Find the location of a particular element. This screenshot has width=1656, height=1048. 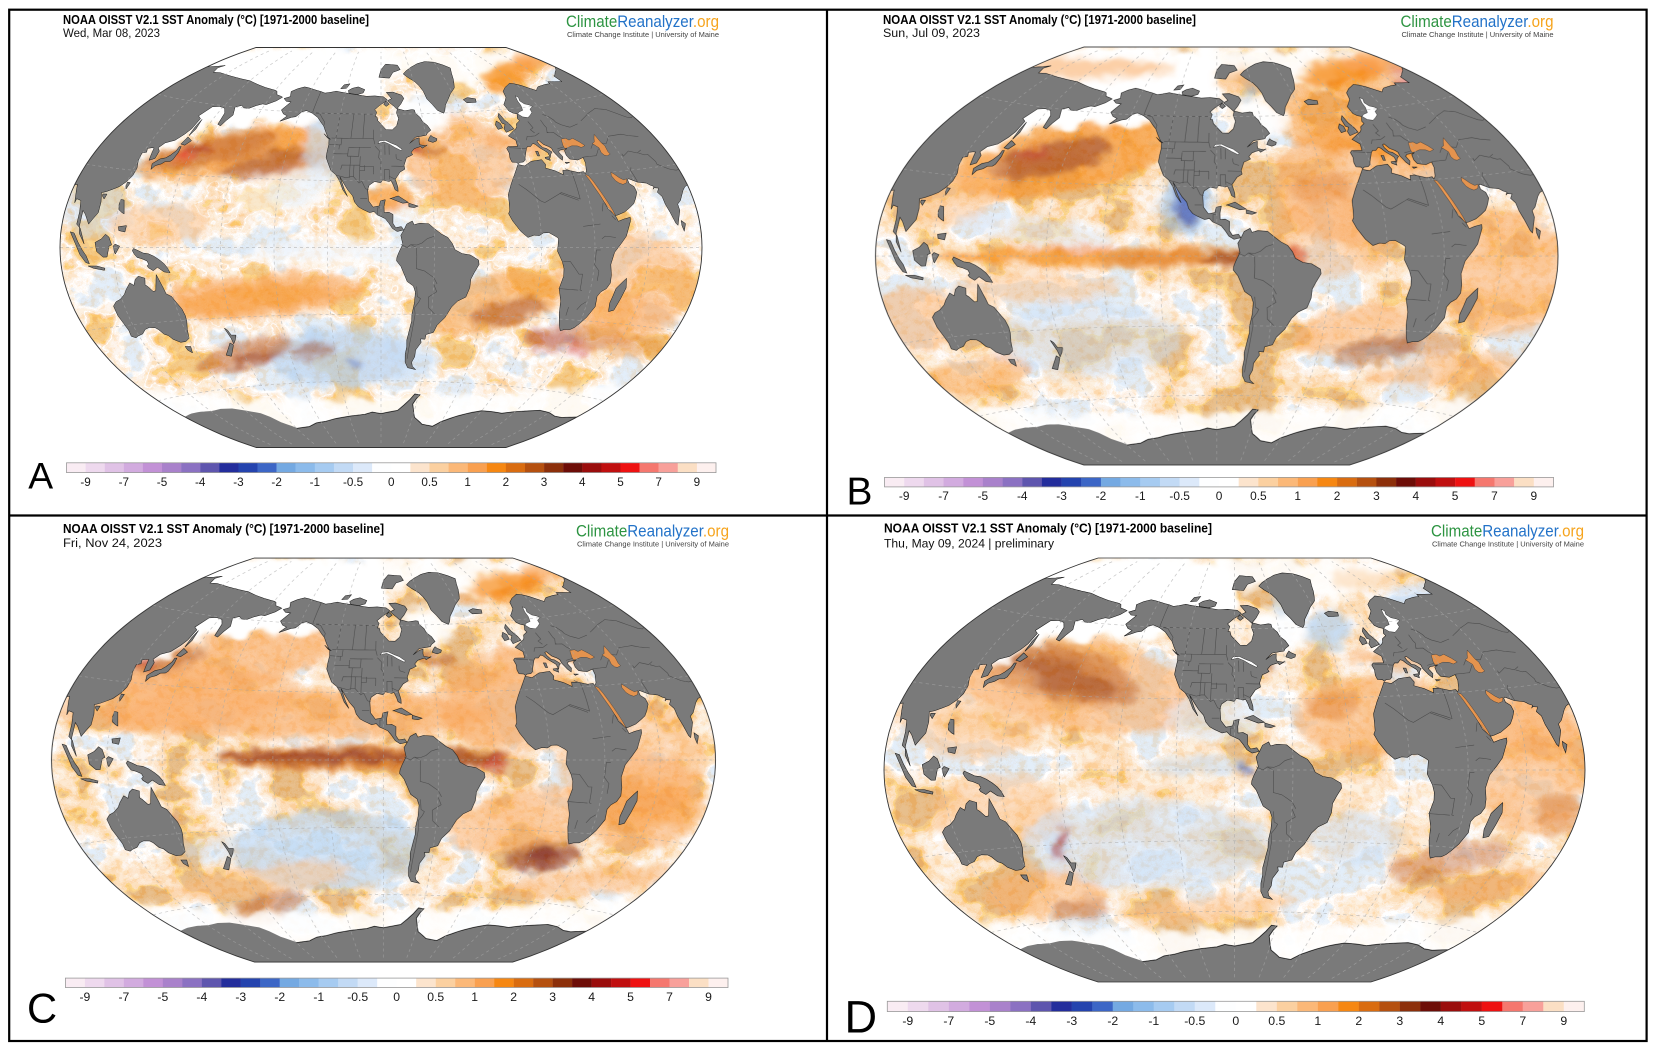

svg-text: B is located at coordinates (860, 492).